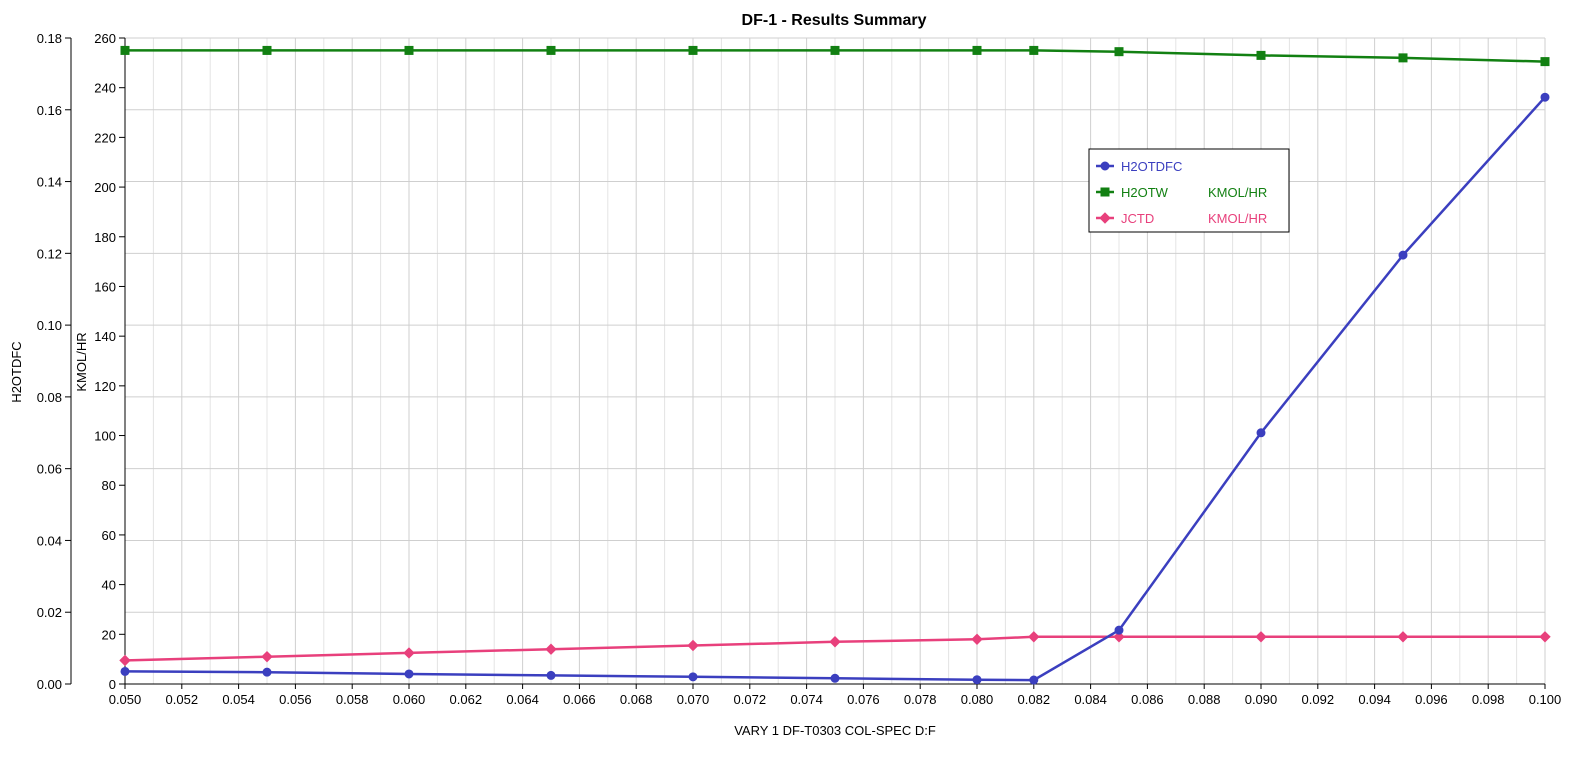 The image size is (1580, 759). I want to click on y-left-tick-label: 0.04, so click(49, 540).